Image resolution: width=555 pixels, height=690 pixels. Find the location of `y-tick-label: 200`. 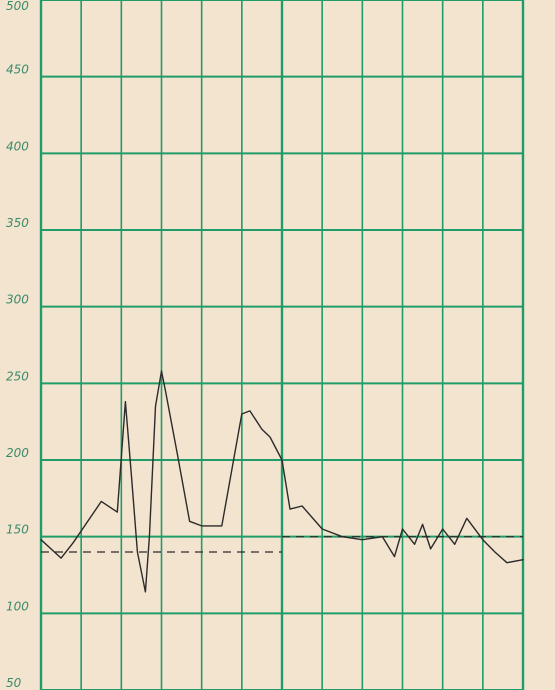

y-tick-label: 200 is located at coordinates (17, 453).